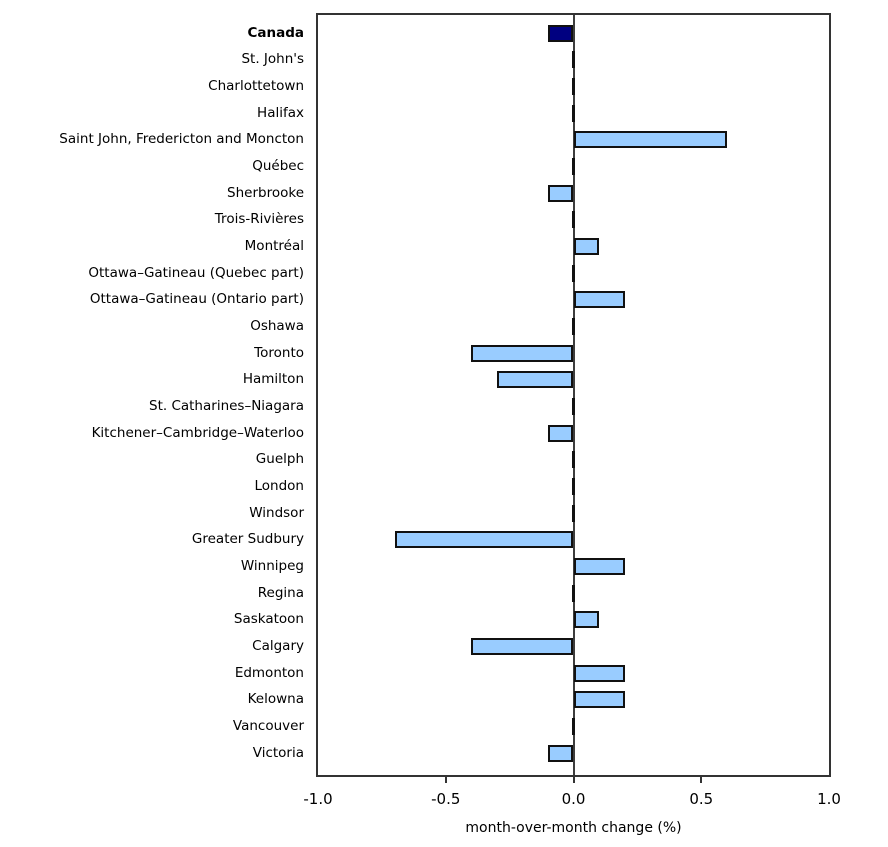 The image size is (888, 847). Describe the element at coordinates (272, 565) in the screenshot. I see `category-label: Winnipeg` at that location.